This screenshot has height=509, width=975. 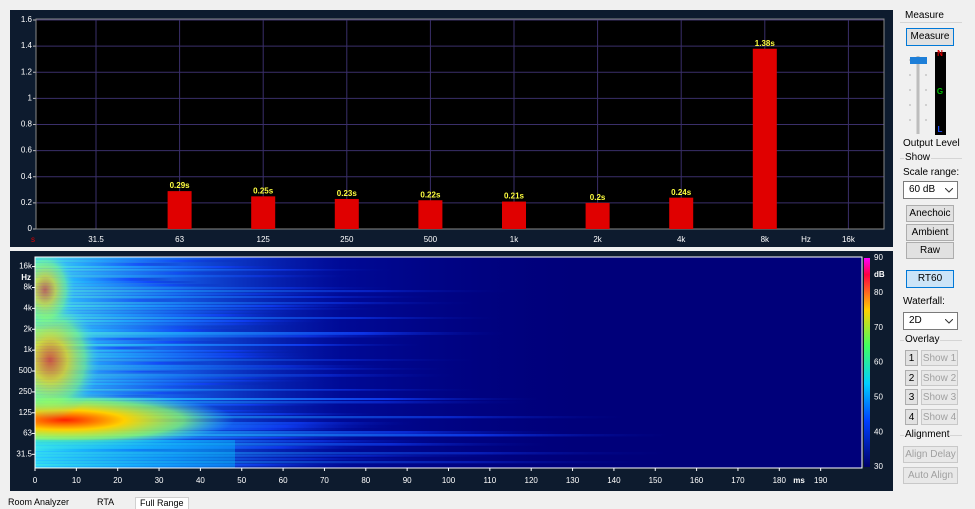 What do you see at coordinates (949, 190) in the screenshot?
I see `chevron` at bounding box center [949, 190].